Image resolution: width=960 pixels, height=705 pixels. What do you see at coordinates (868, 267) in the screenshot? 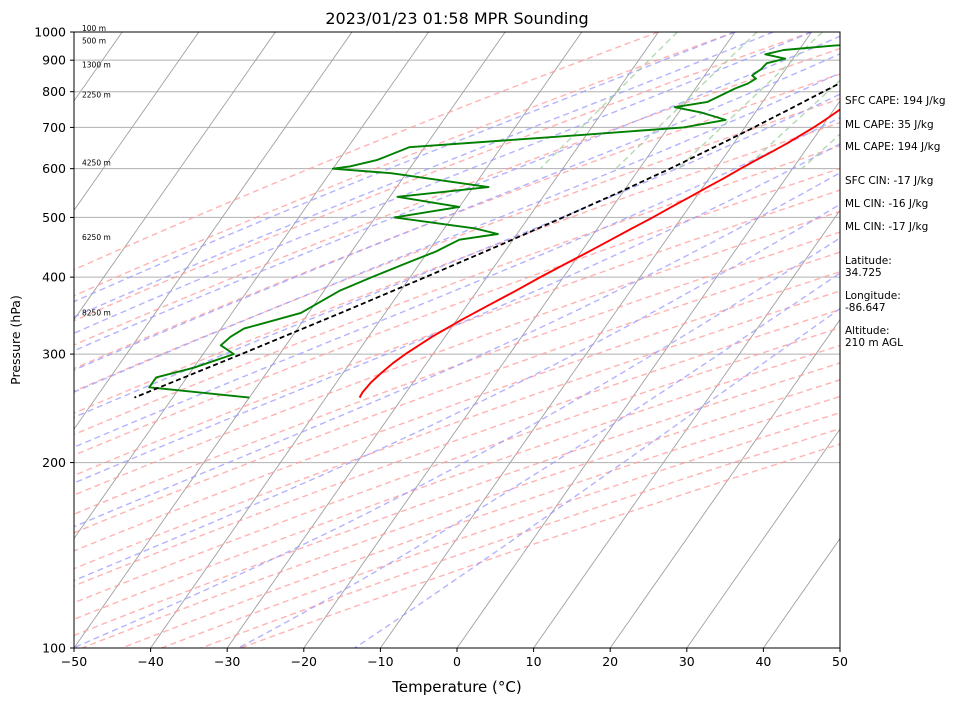
I see `latitude: Latitude: 34.725` at bounding box center [868, 267].